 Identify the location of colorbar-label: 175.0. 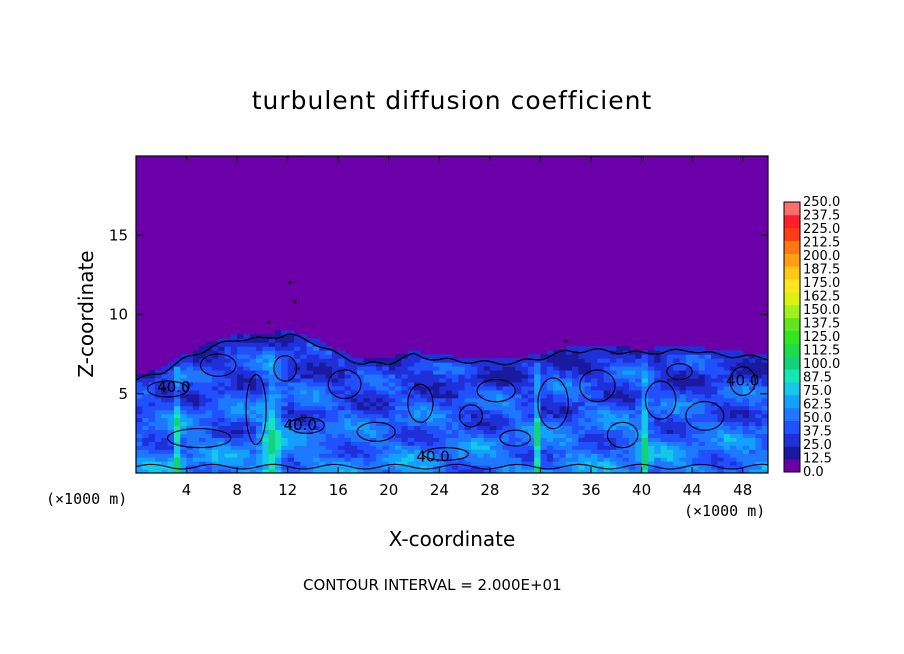
(821, 283).